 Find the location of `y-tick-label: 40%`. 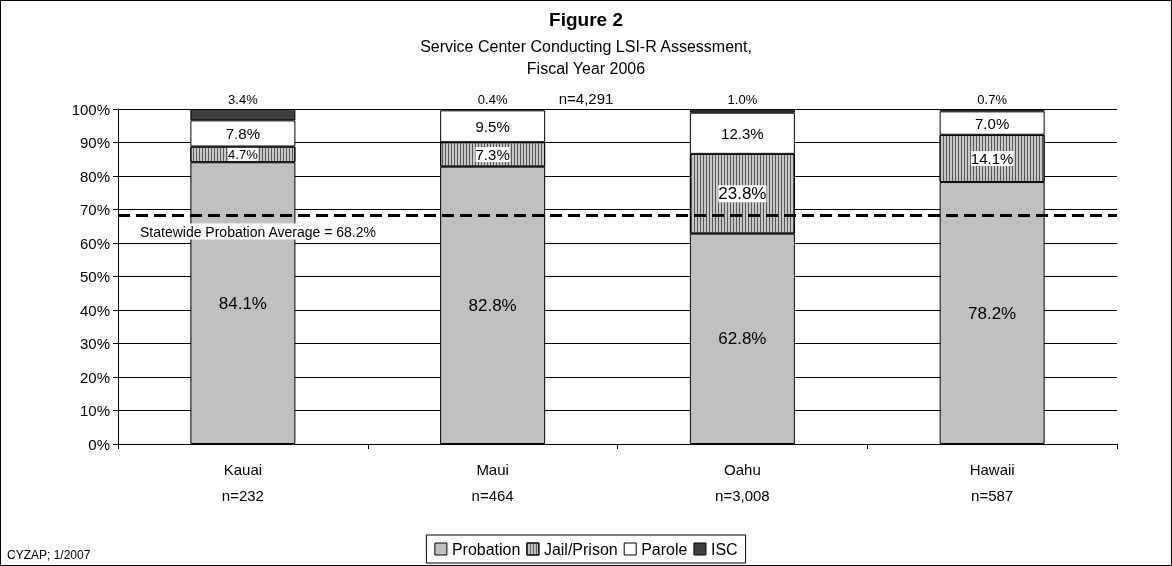

y-tick-label: 40% is located at coordinates (94, 310).